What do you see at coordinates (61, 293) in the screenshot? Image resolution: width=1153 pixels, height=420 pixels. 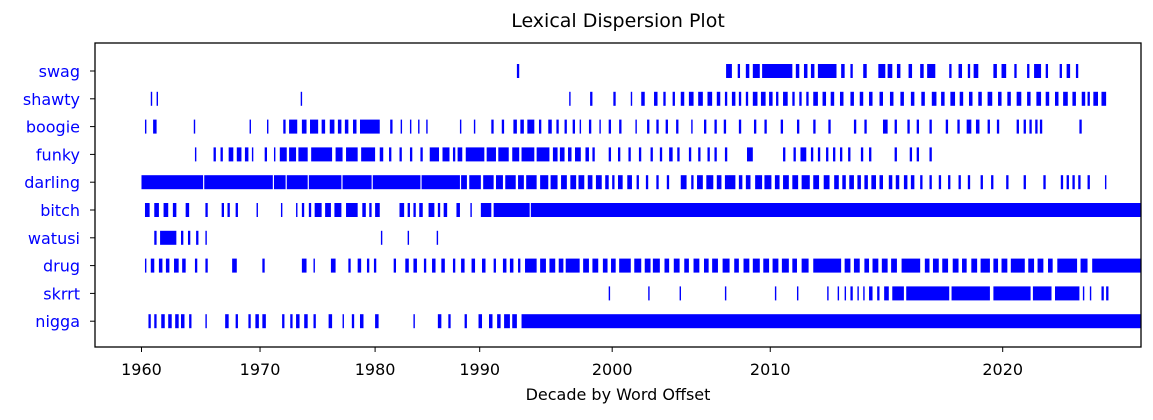 I see `word-label-skrrt: skrrt` at bounding box center [61, 293].